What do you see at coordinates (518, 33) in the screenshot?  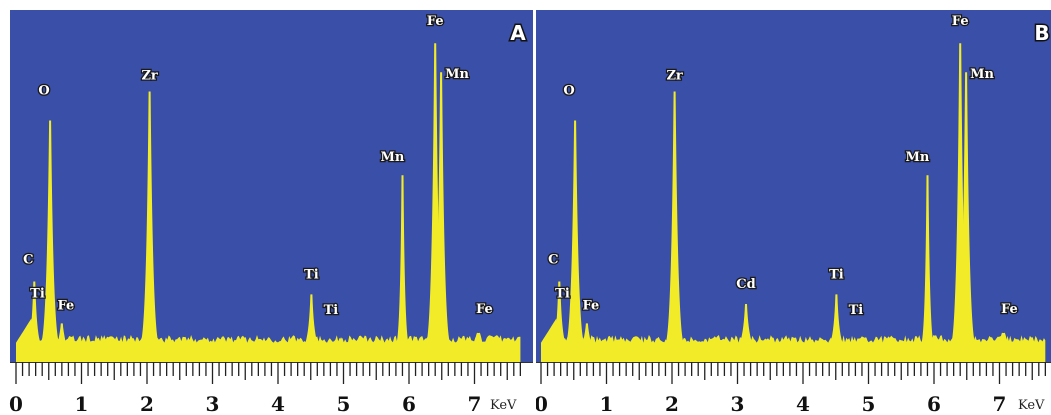 I see `panel-label: A` at bounding box center [518, 33].